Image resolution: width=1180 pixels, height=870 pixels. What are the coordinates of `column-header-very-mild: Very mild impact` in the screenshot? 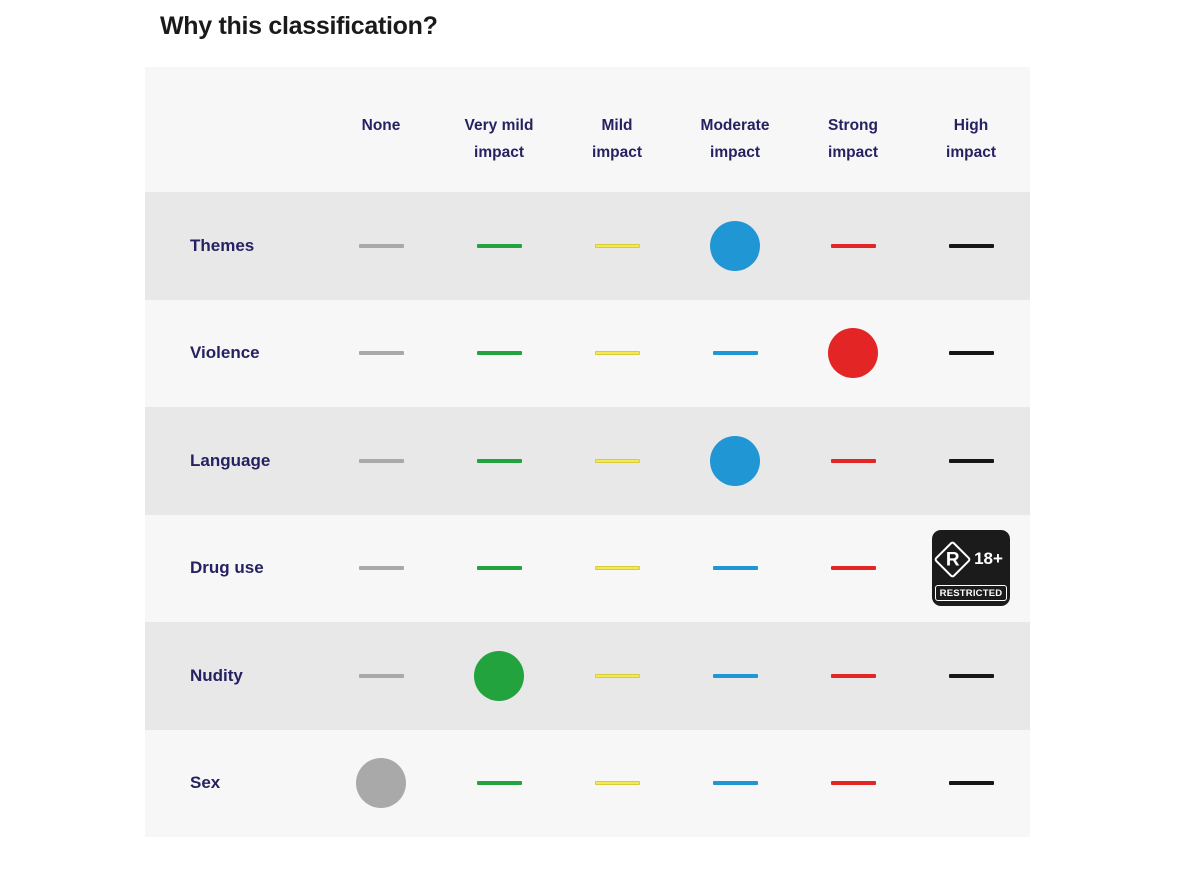 It's located at (499, 139).